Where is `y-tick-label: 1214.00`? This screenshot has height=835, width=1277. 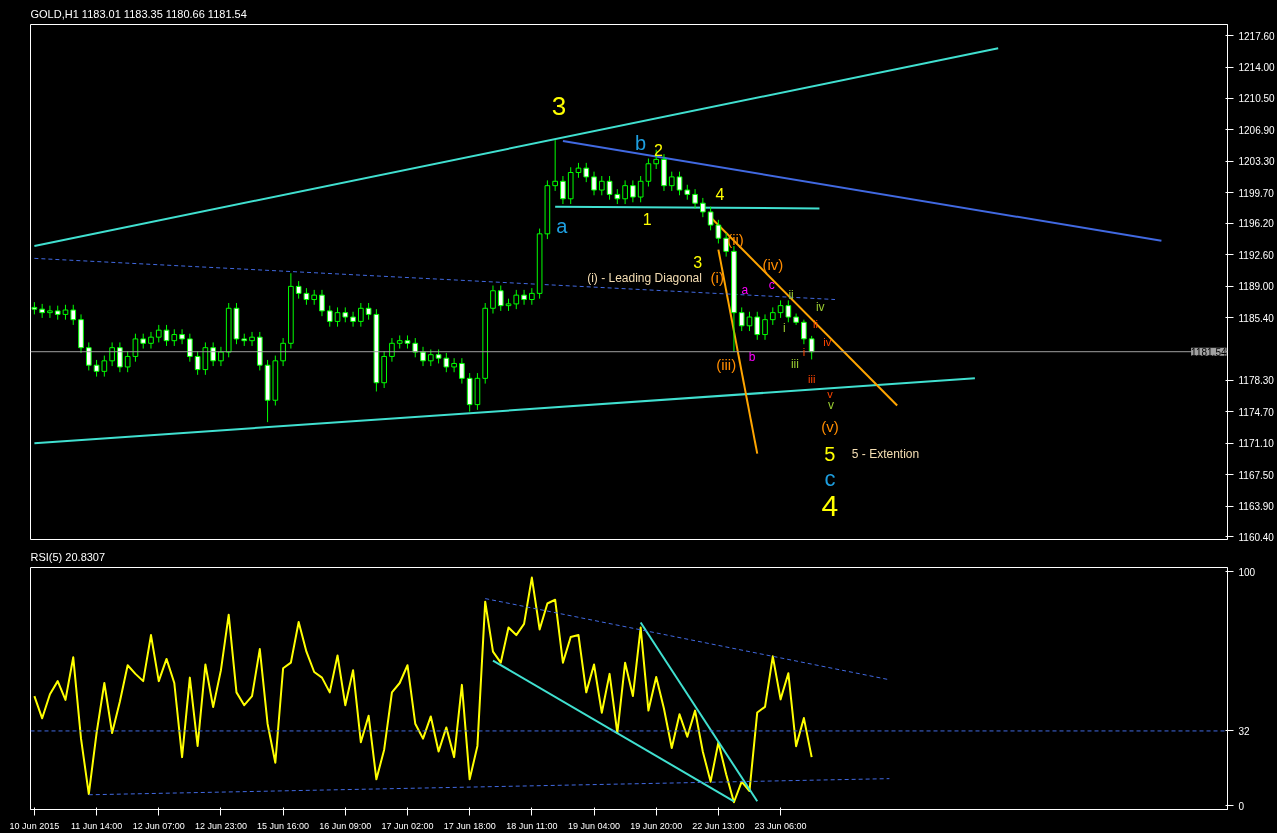 y-tick-label: 1214.00 is located at coordinates (1257, 68).